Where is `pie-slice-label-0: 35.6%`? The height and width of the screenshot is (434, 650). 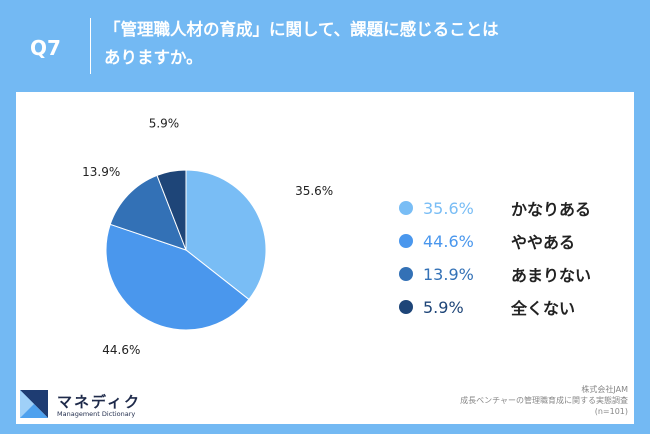 pie-slice-label-0: 35.6% is located at coordinates (314, 191).